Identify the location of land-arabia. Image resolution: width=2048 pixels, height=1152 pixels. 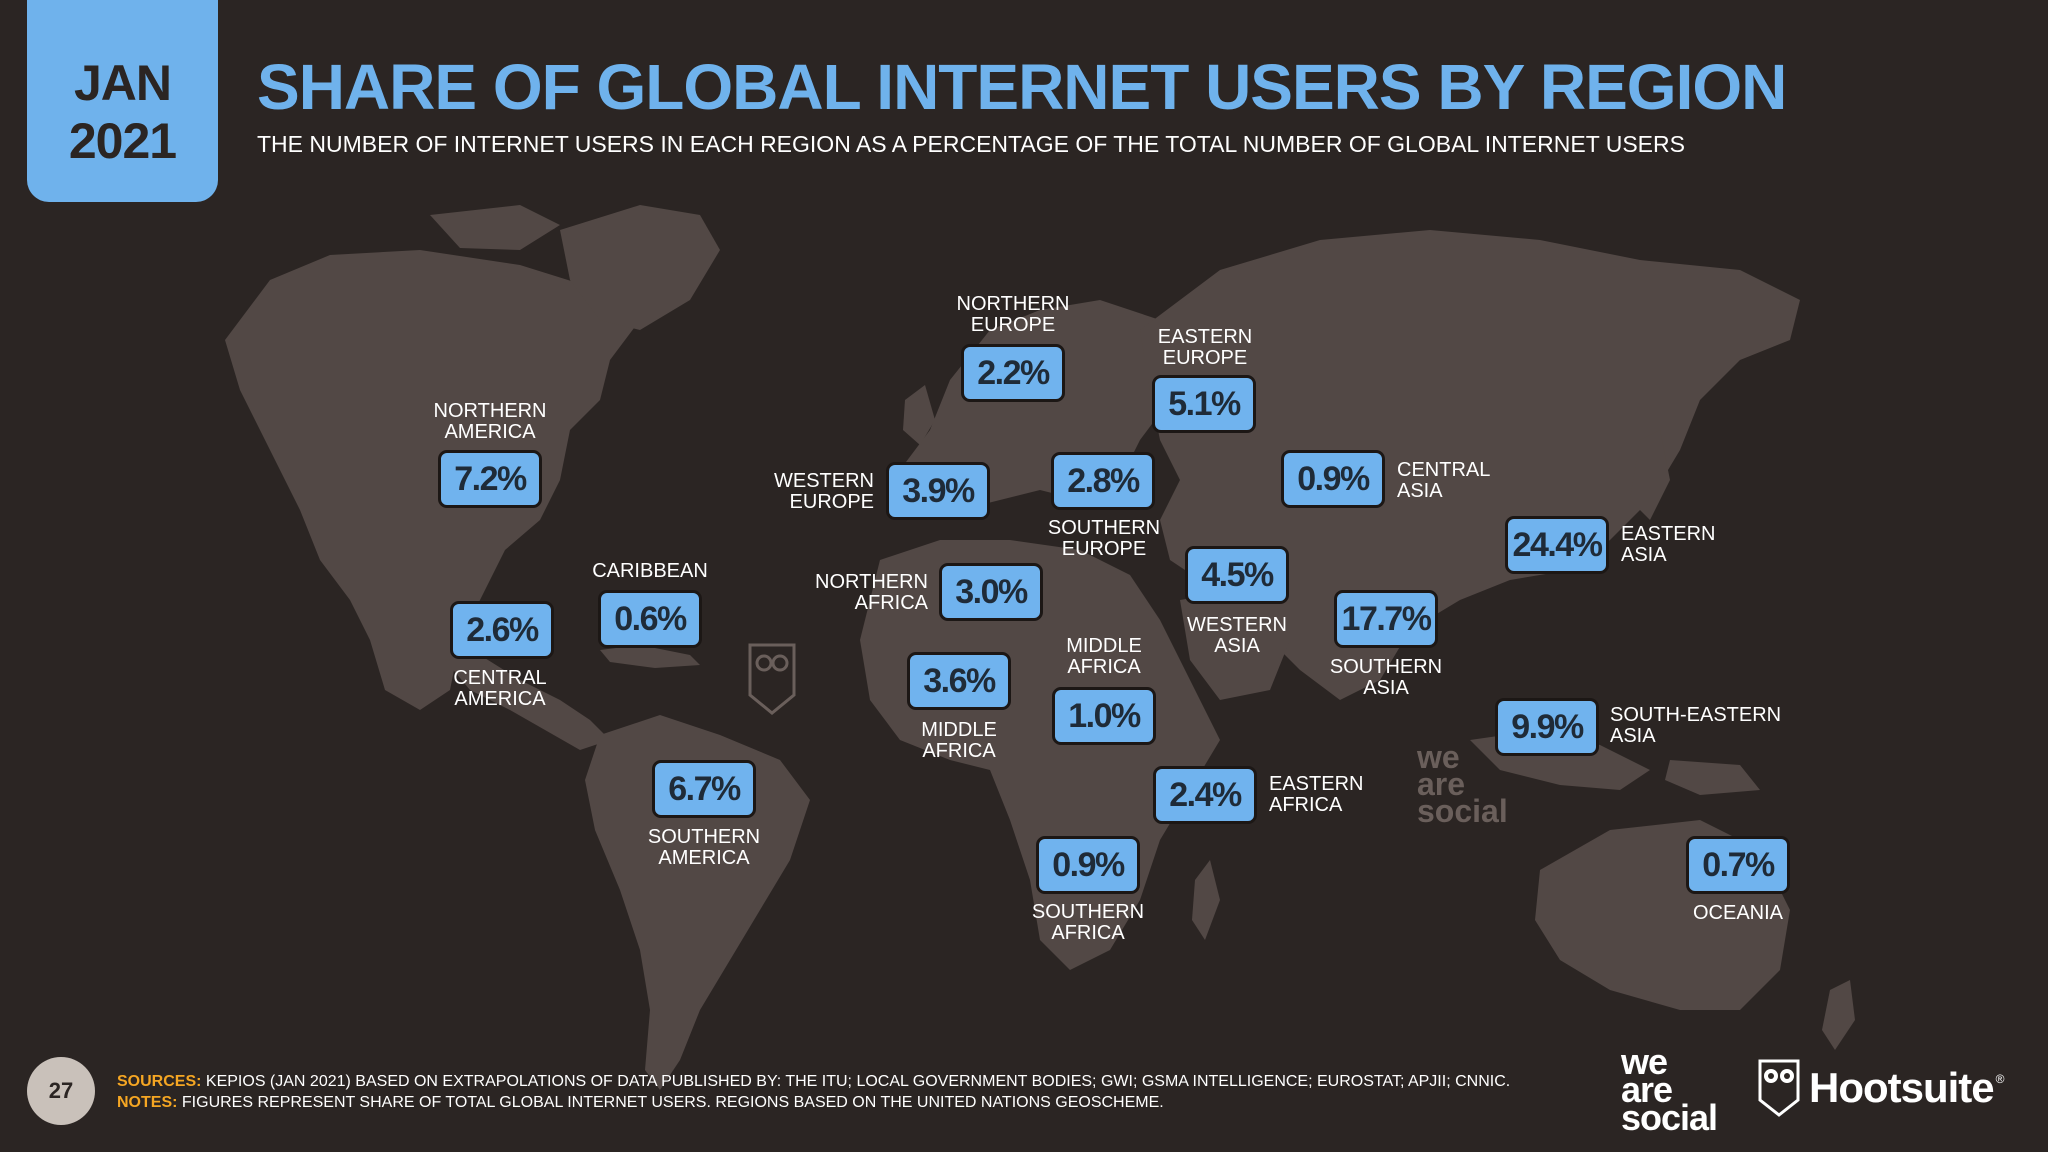
(1235, 645).